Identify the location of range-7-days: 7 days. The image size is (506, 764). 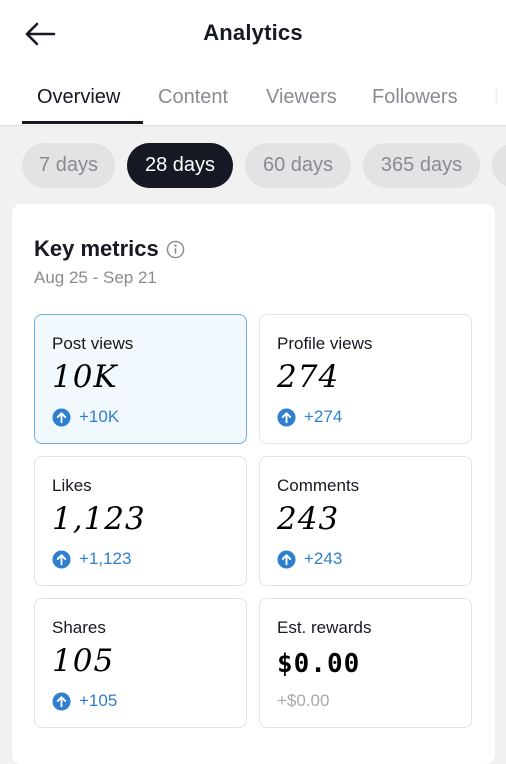
(68, 165).